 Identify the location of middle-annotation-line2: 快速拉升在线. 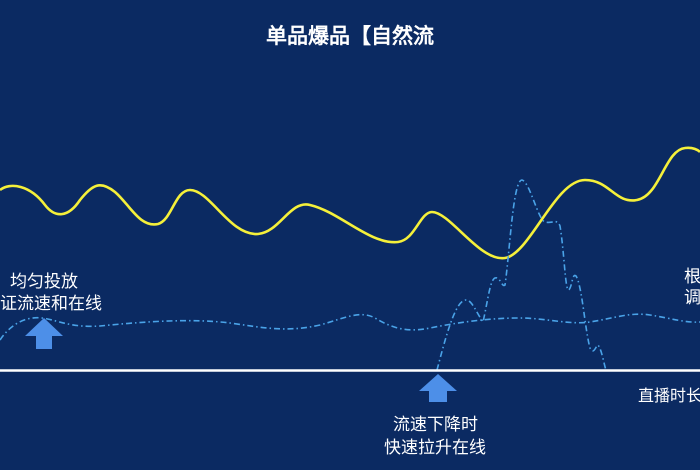
(435, 448).